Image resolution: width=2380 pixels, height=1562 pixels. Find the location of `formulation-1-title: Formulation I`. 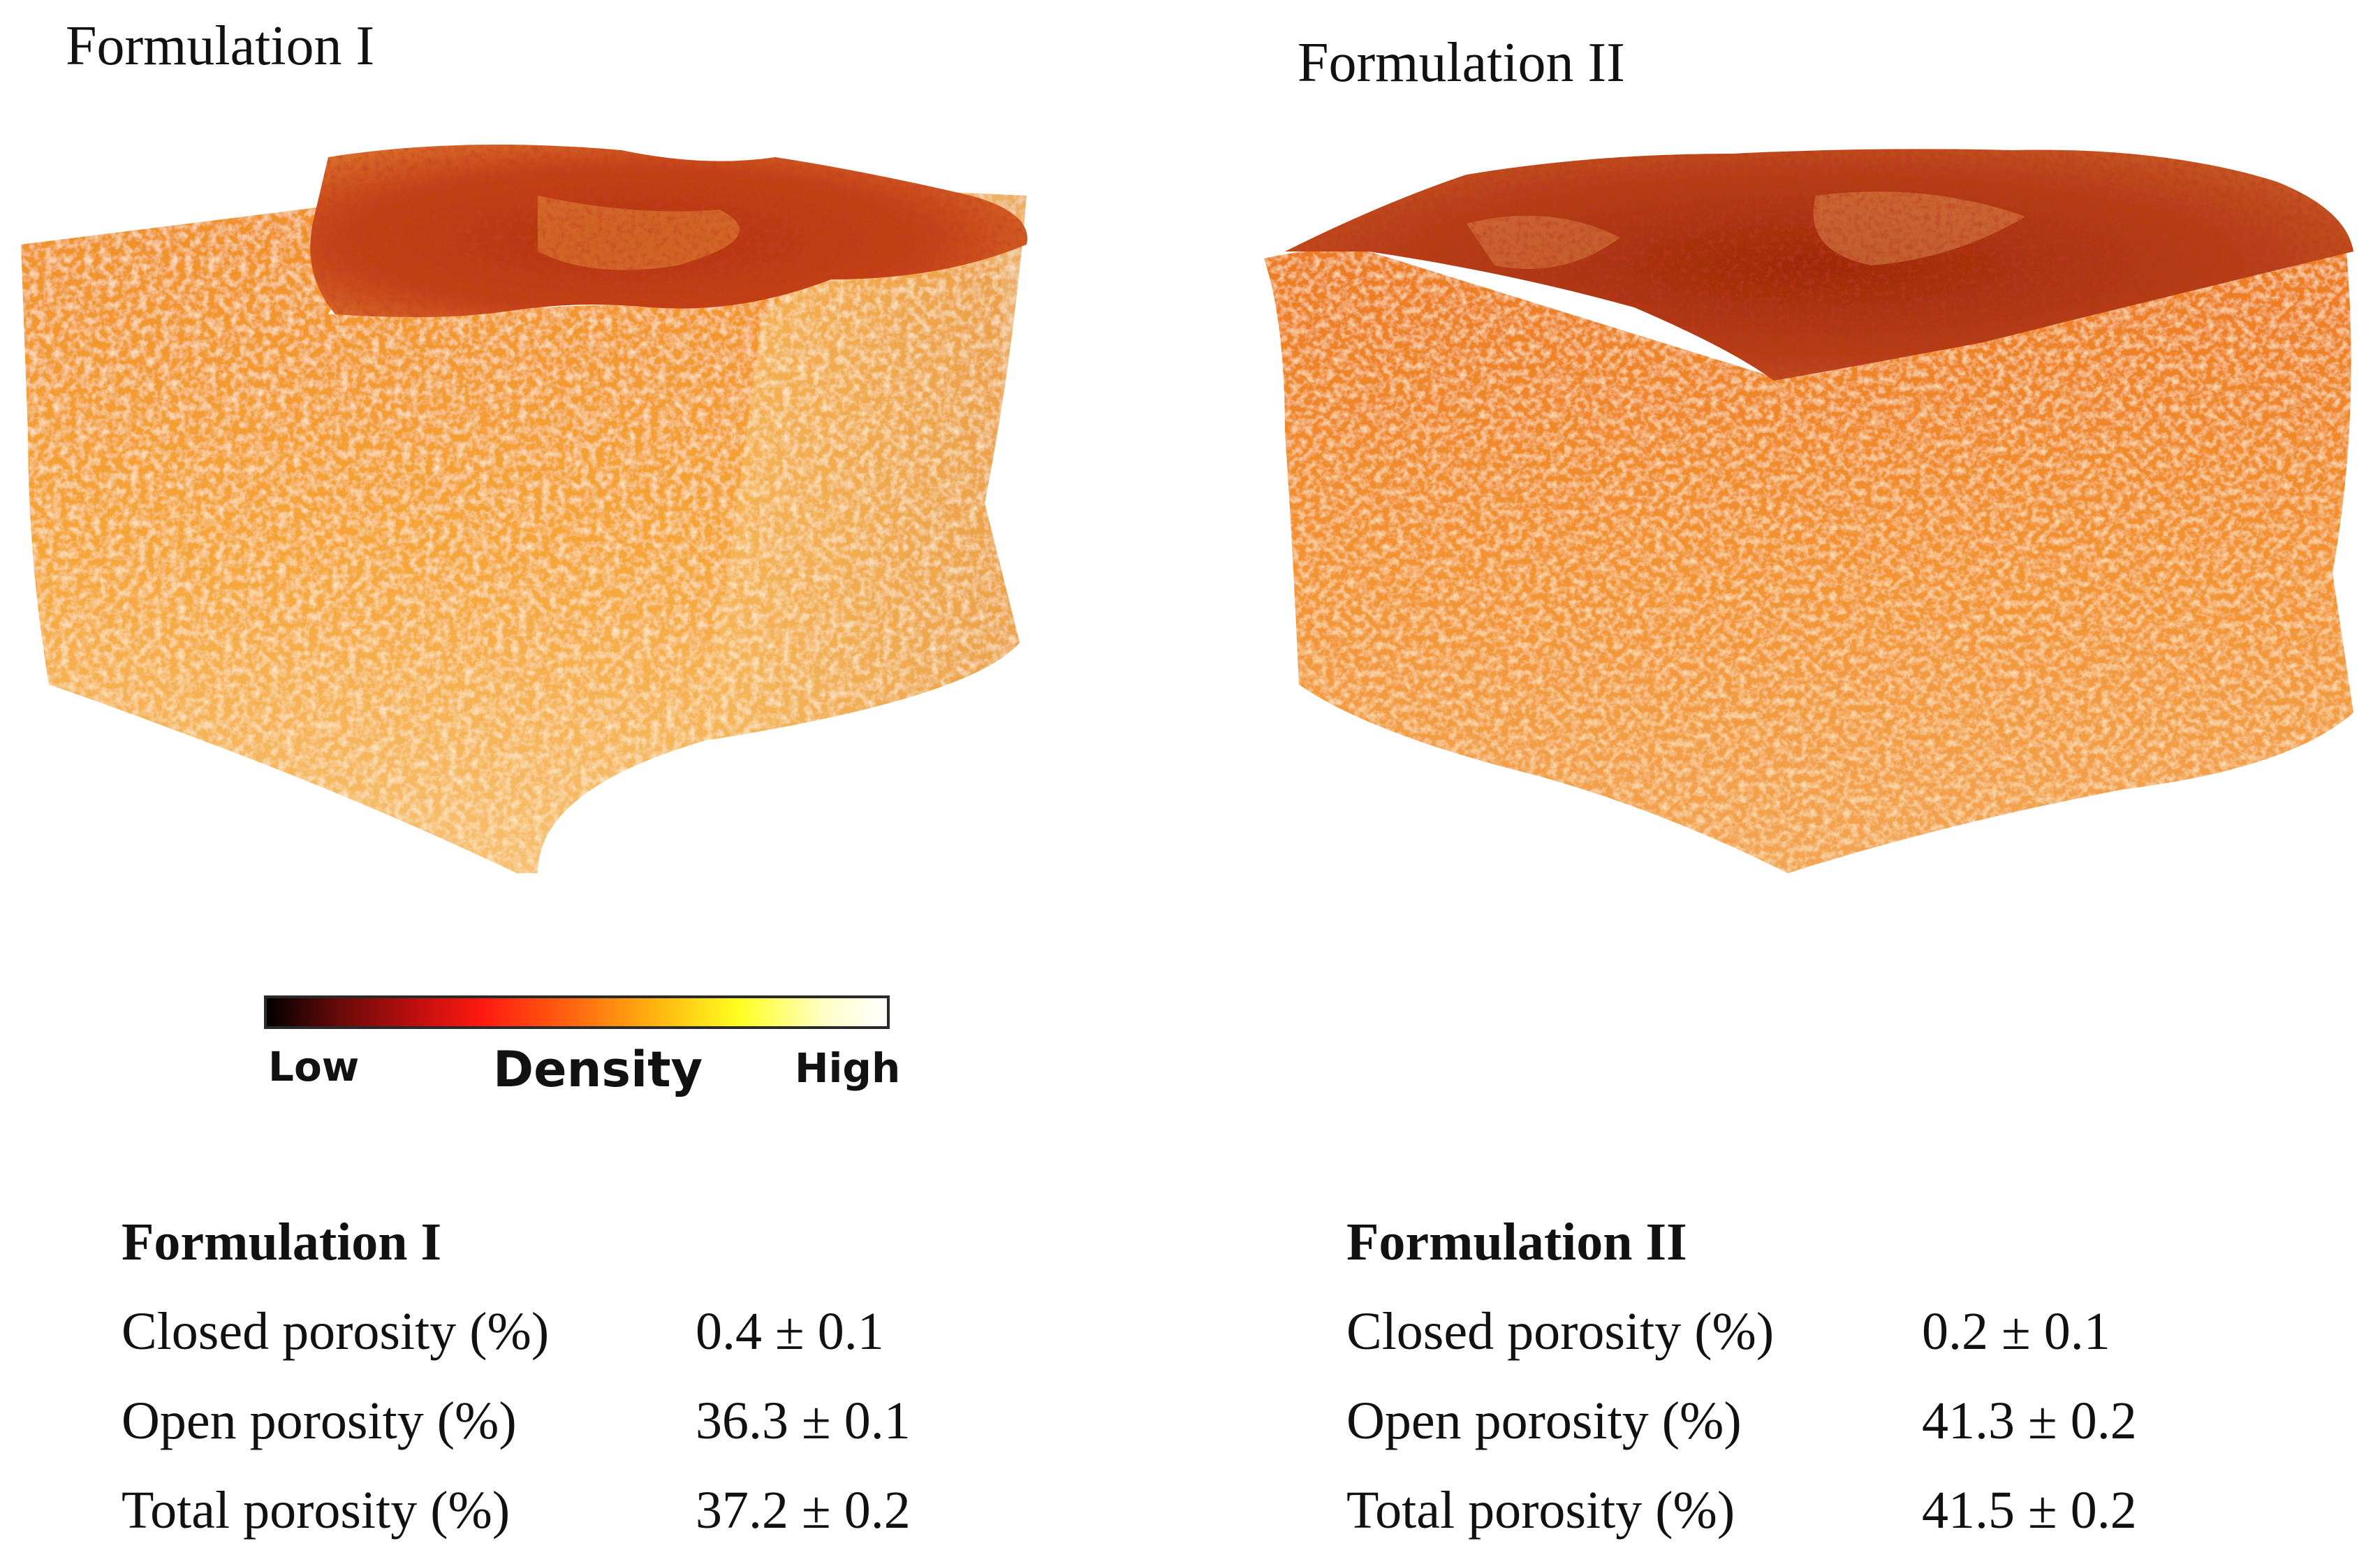

formulation-1-title: Formulation I is located at coordinates (221, 46).